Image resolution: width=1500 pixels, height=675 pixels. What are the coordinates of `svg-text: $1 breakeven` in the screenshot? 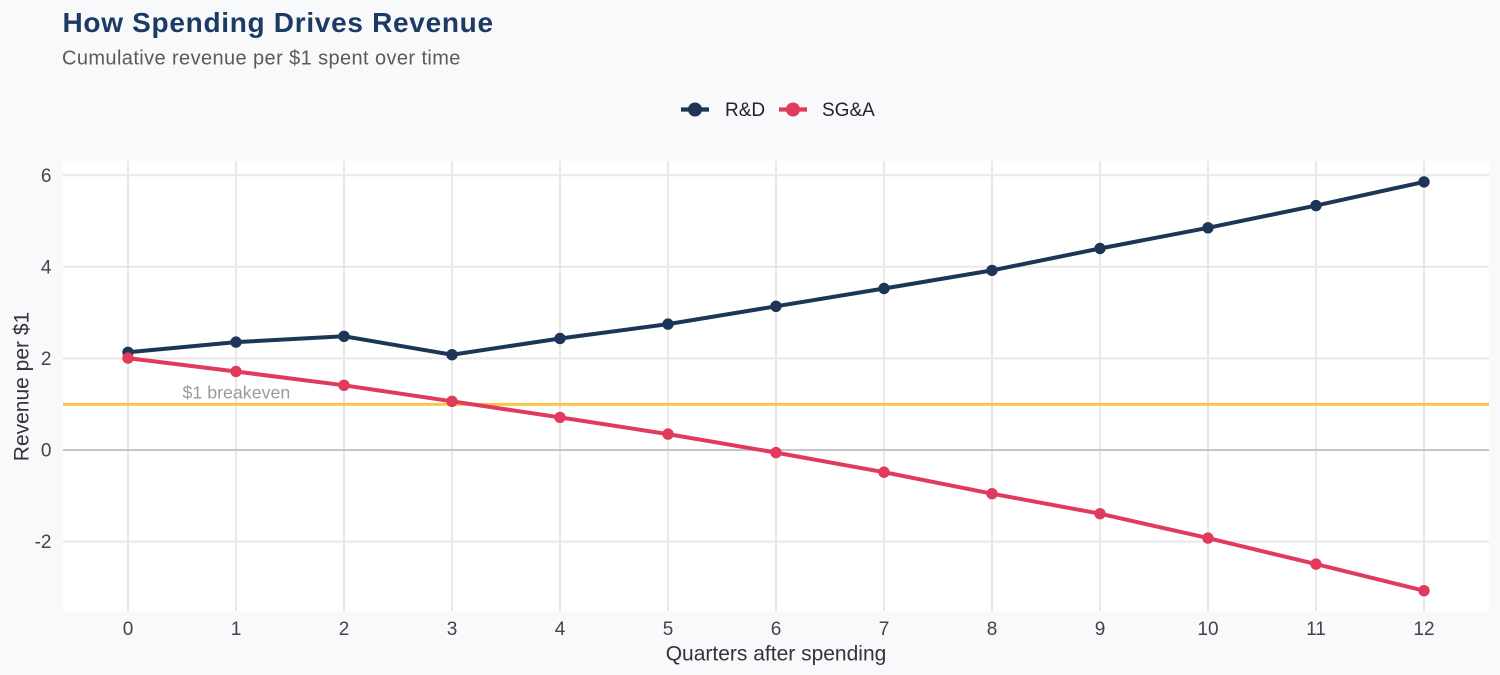 It's located at (237, 393).